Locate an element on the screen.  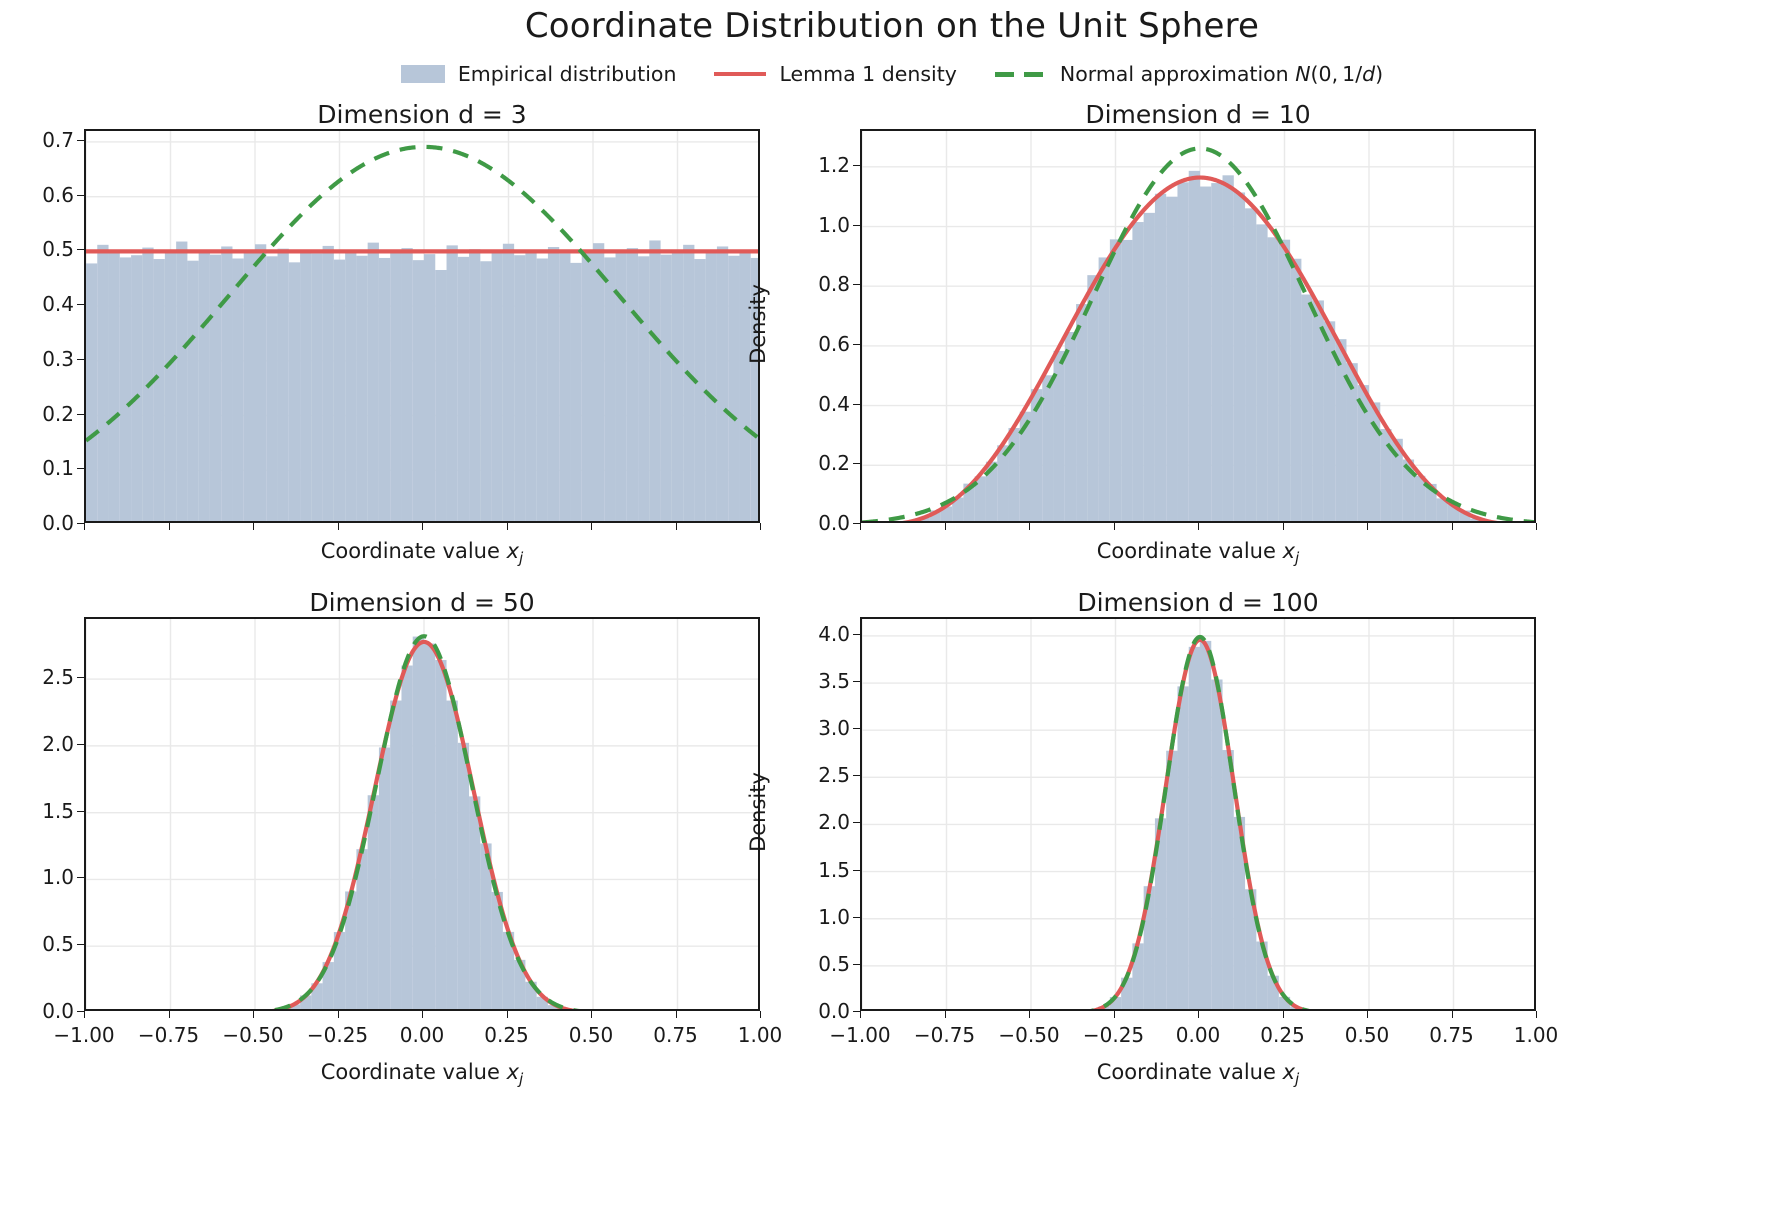
panel-title-d-10: Dimension d = 10 is located at coordinates (1198, 114).